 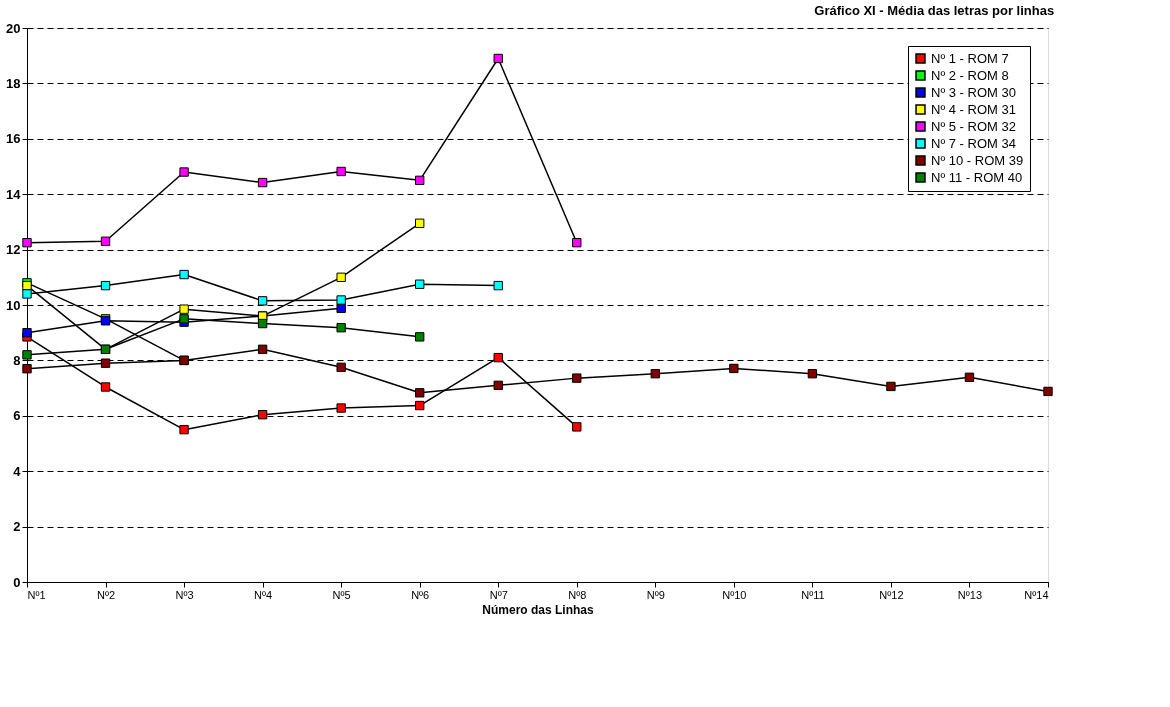 What do you see at coordinates (577, 594) in the screenshot?
I see `x-tick-label: Nº8` at bounding box center [577, 594].